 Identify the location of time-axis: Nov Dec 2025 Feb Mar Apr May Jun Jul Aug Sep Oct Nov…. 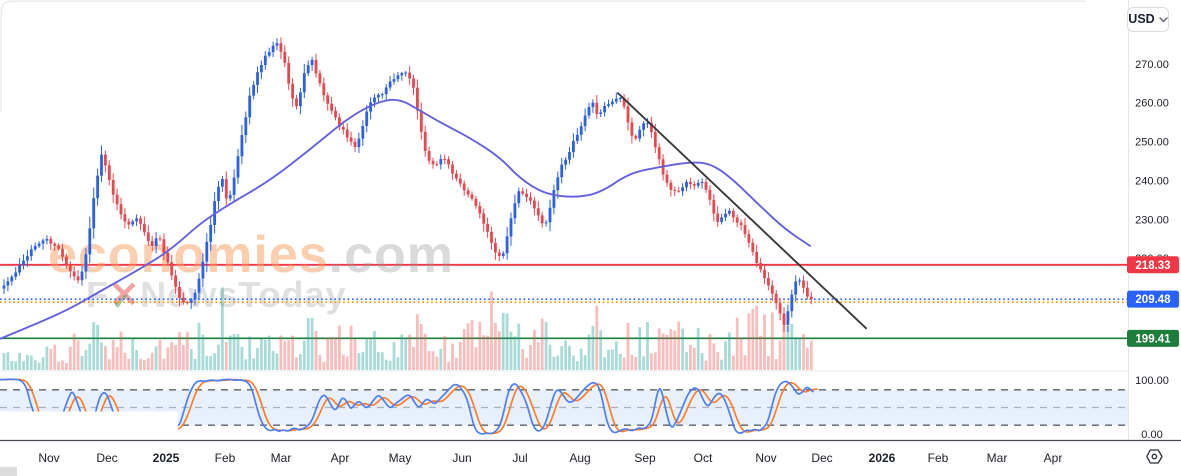
(550, 458).